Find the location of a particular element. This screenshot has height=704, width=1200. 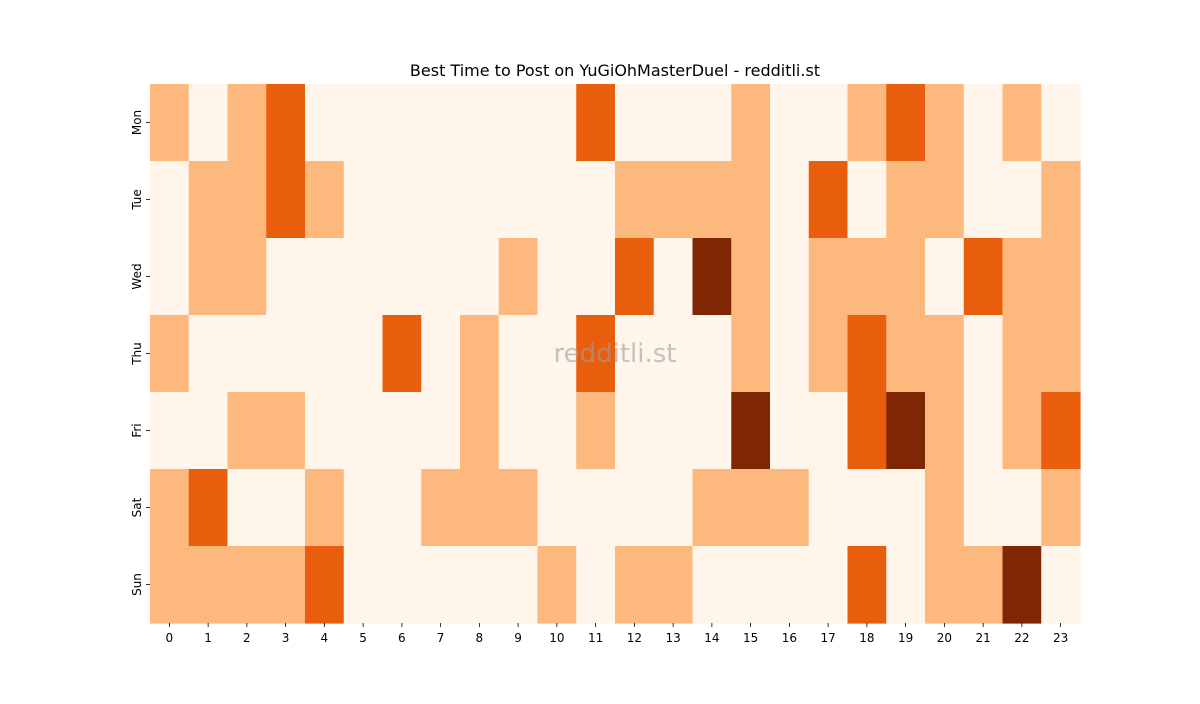

x-tick-label: 11 is located at coordinates (595, 638).